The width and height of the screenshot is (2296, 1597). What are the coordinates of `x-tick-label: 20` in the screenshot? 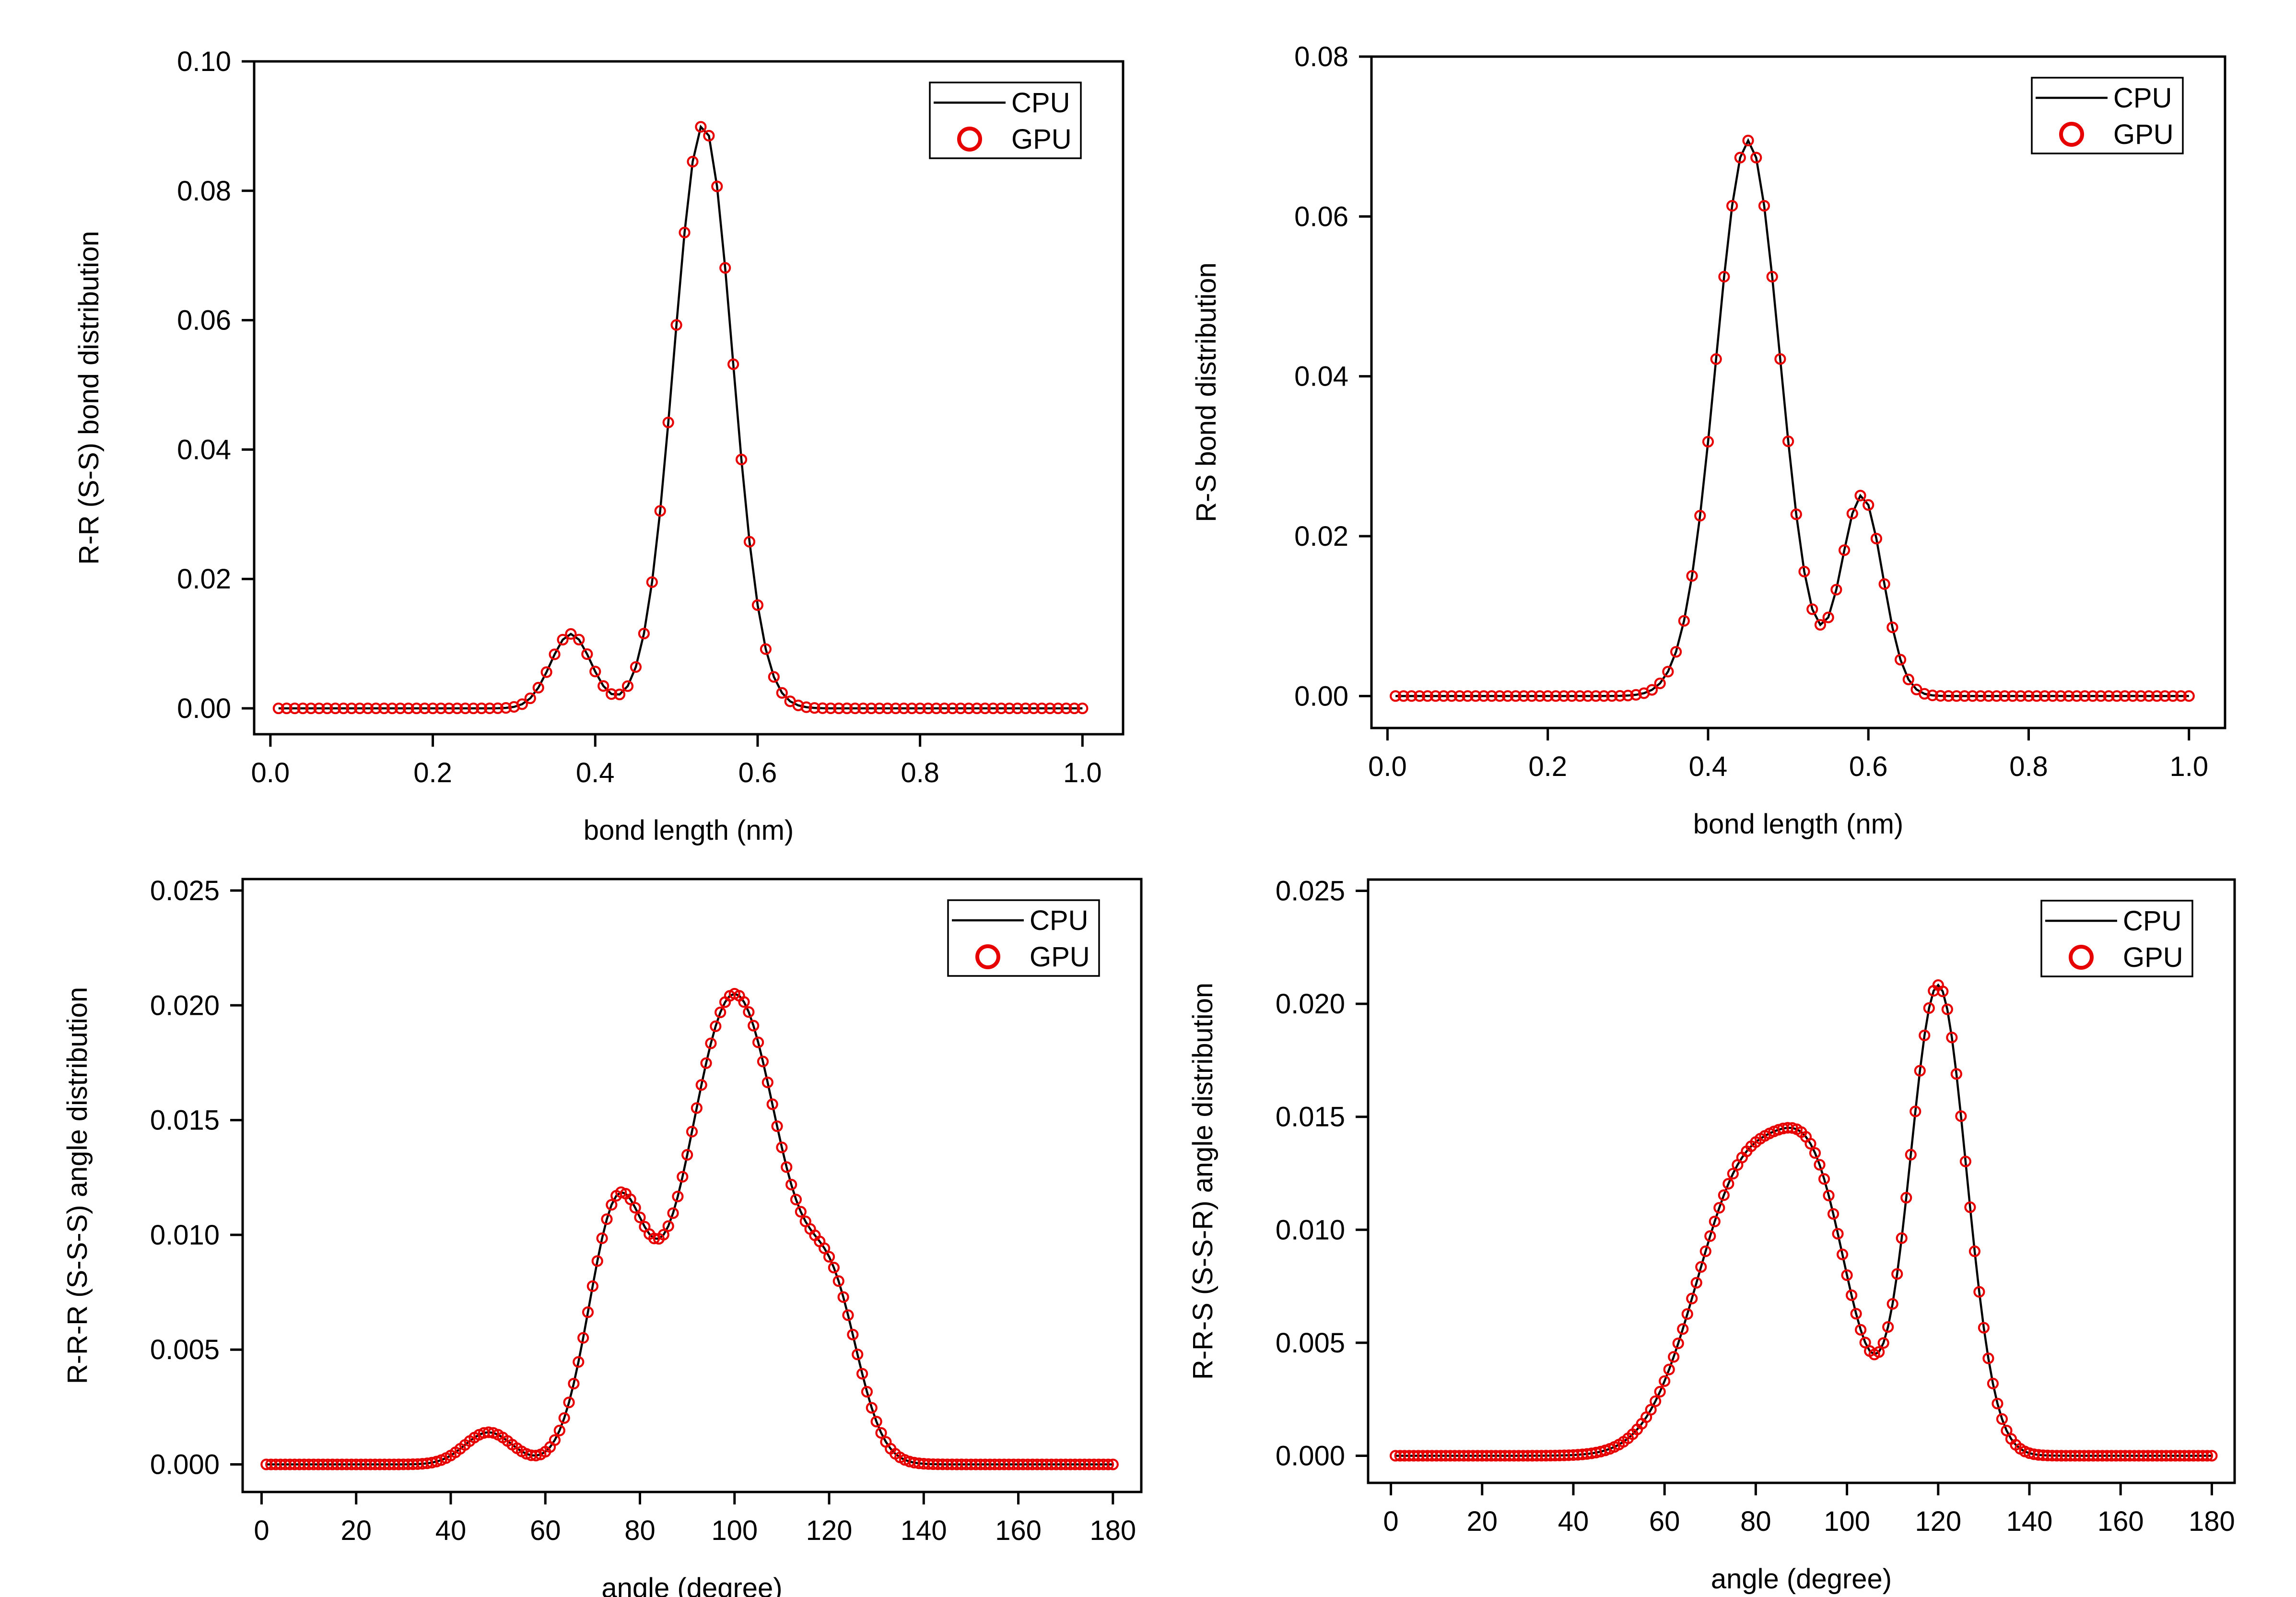 It's located at (356, 1530).